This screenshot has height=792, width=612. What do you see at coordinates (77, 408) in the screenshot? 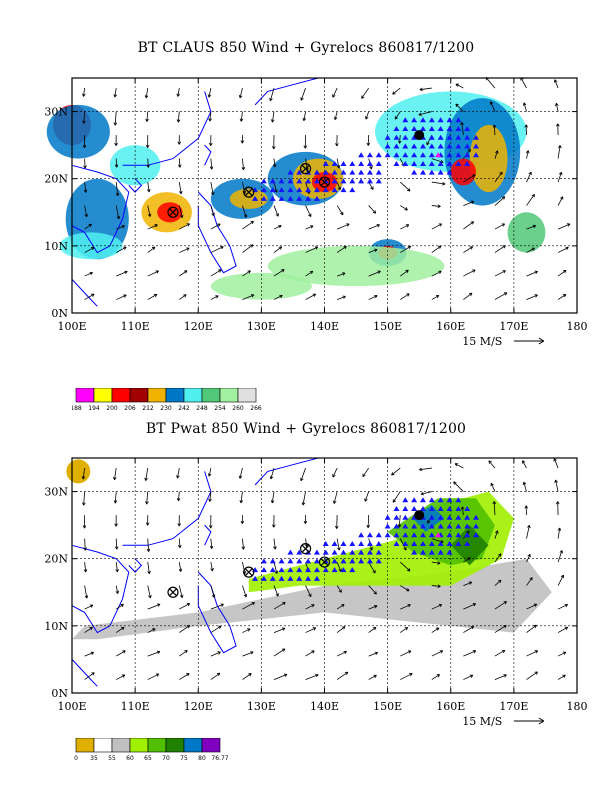
I see `colorbar-label: 188` at bounding box center [77, 408].